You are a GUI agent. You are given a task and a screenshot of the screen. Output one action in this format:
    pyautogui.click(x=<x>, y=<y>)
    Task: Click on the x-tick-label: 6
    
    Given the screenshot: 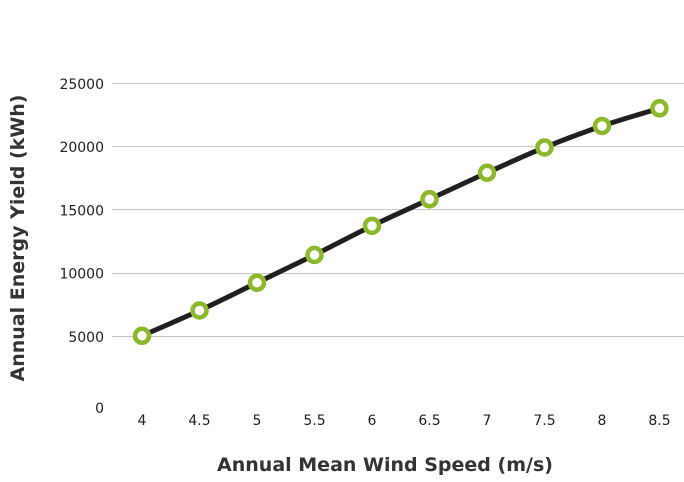 What is the action you would take?
    pyautogui.click(x=372, y=421)
    